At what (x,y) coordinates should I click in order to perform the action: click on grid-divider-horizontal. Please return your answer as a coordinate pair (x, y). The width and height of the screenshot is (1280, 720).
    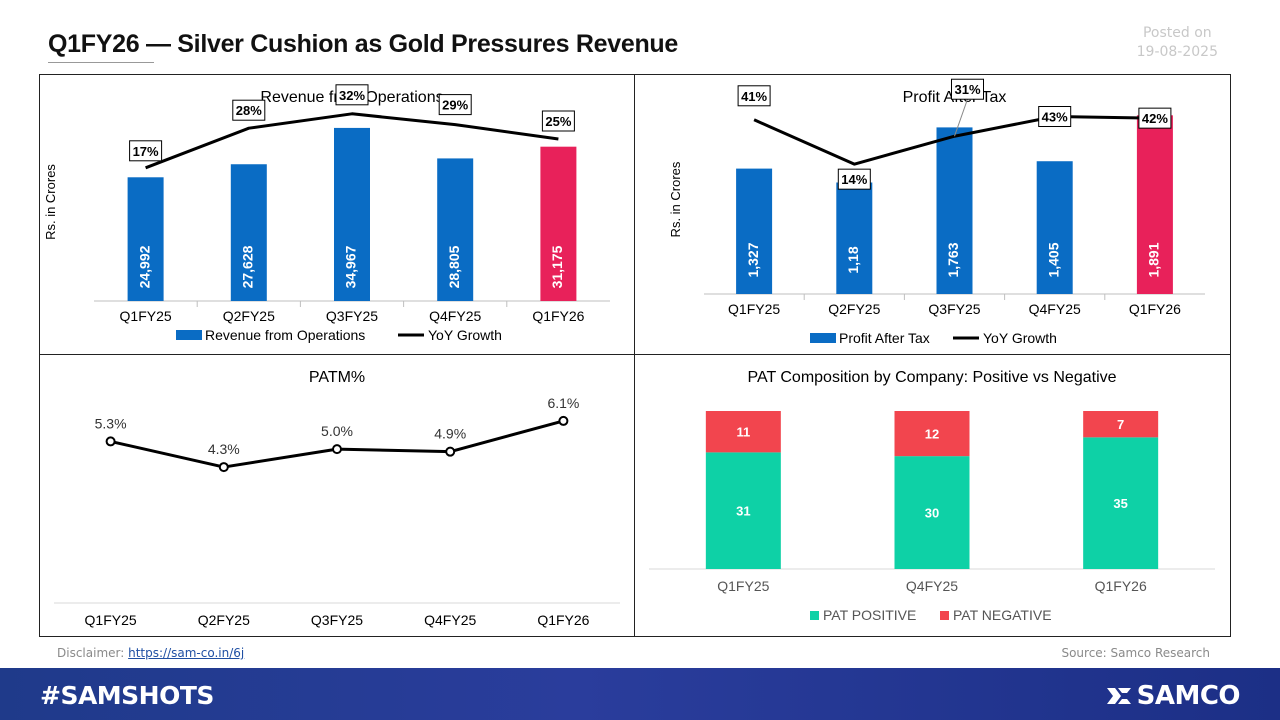
    Looking at the image, I should click on (635, 354).